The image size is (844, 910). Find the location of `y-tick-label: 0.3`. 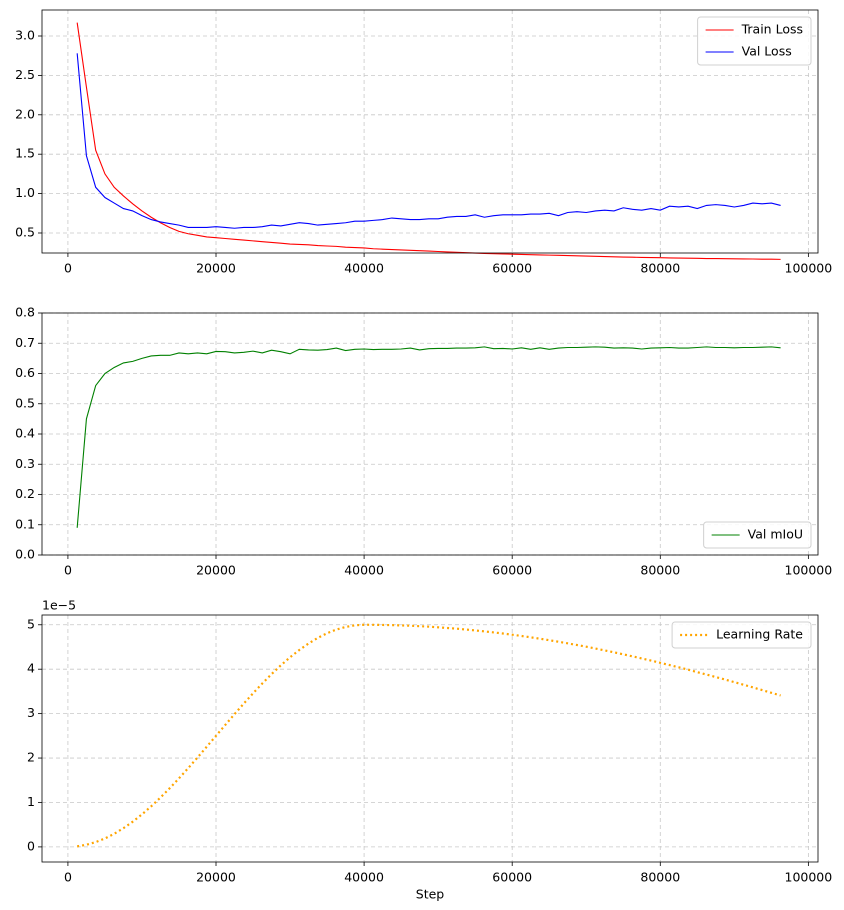

y-tick-label: 0.3 is located at coordinates (25, 463).